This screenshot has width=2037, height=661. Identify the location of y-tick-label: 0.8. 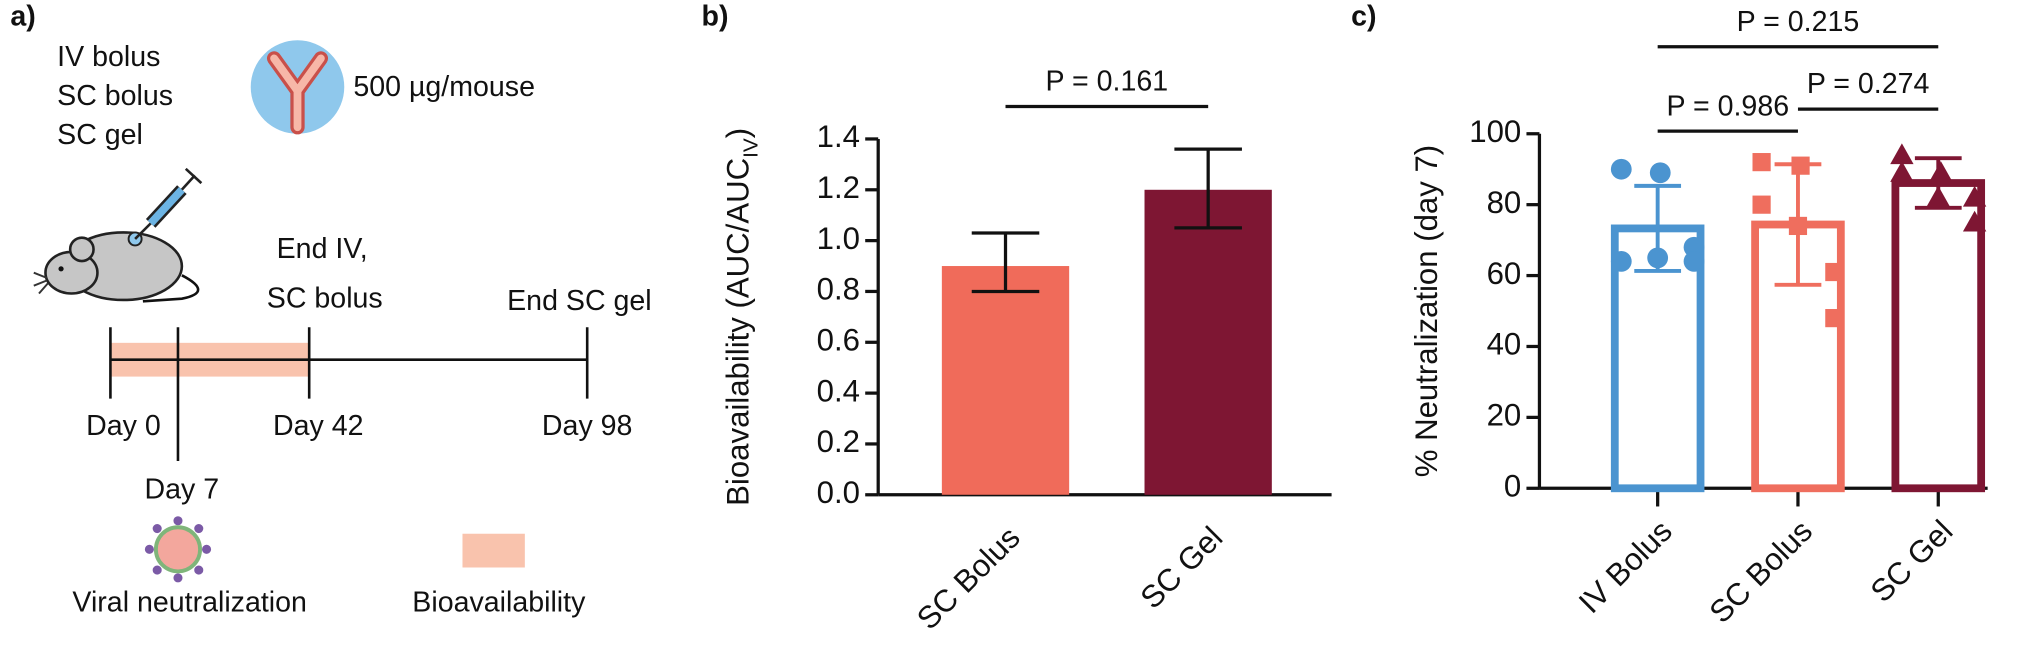
(838, 289).